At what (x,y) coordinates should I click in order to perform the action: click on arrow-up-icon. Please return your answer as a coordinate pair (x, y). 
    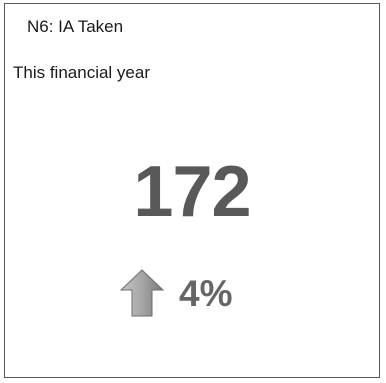
    Looking at the image, I should click on (142, 293).